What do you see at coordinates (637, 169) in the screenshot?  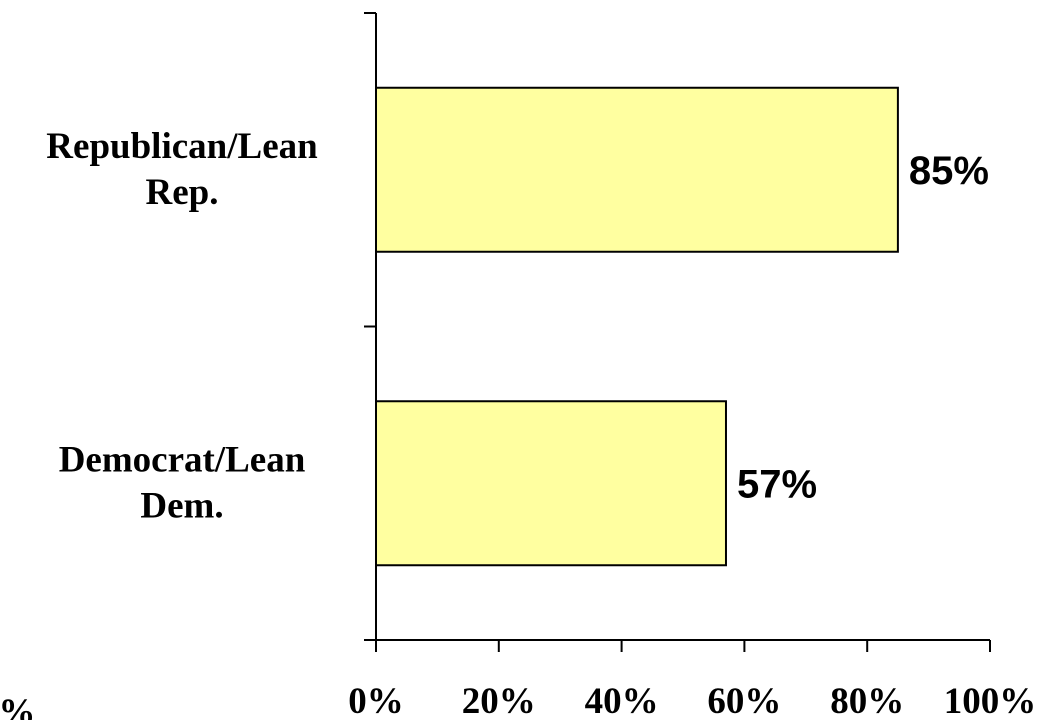 I see `bar-republican` at bounding box center [637, 169].